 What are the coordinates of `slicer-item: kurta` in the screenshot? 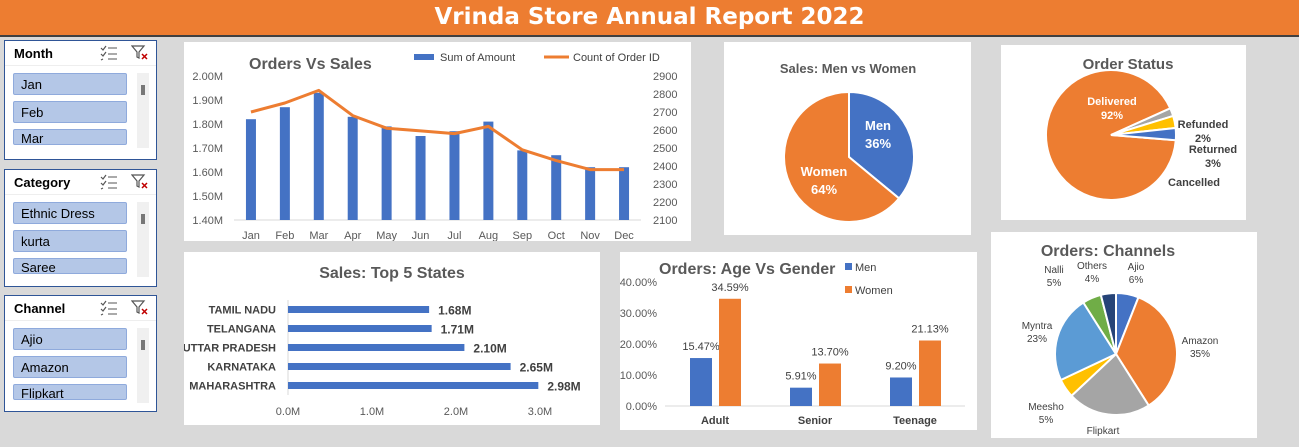 It's located at (70, 241).